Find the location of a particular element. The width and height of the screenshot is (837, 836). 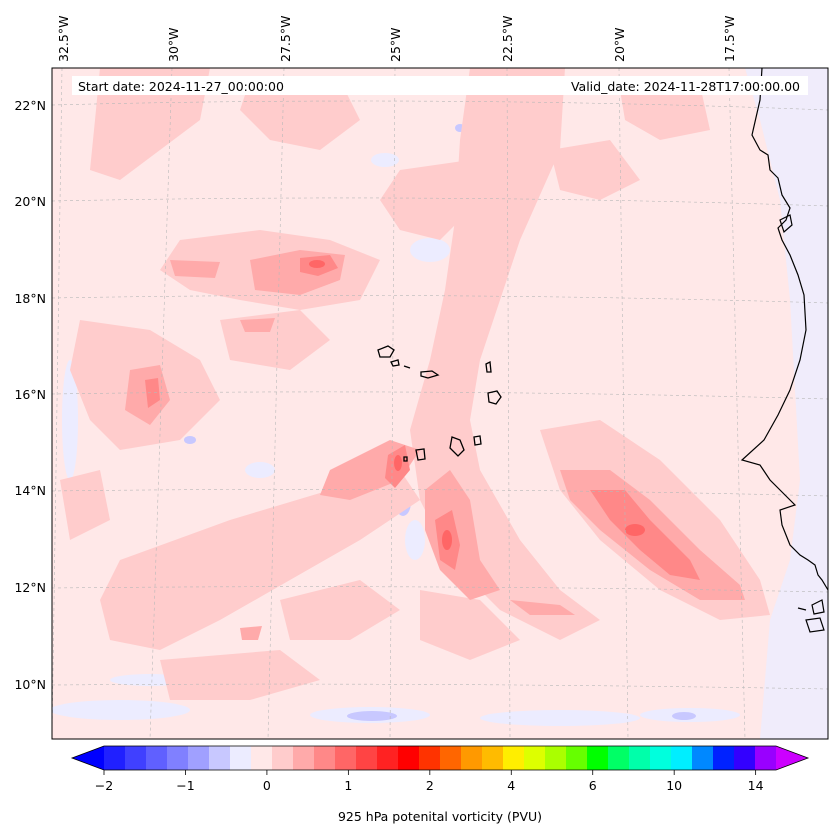

island-boa-vista is located at coordinates (494, 397).